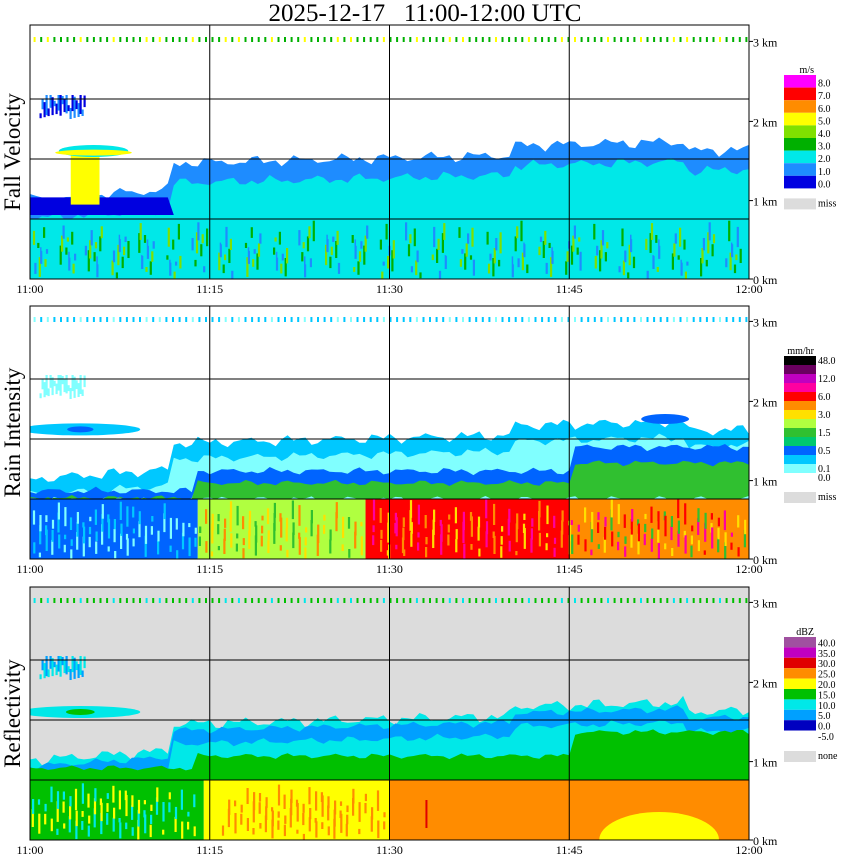  Describe the element at coordinates (824, 84) in the screenshot. I see `legend-value-label: 8.0` at that location.